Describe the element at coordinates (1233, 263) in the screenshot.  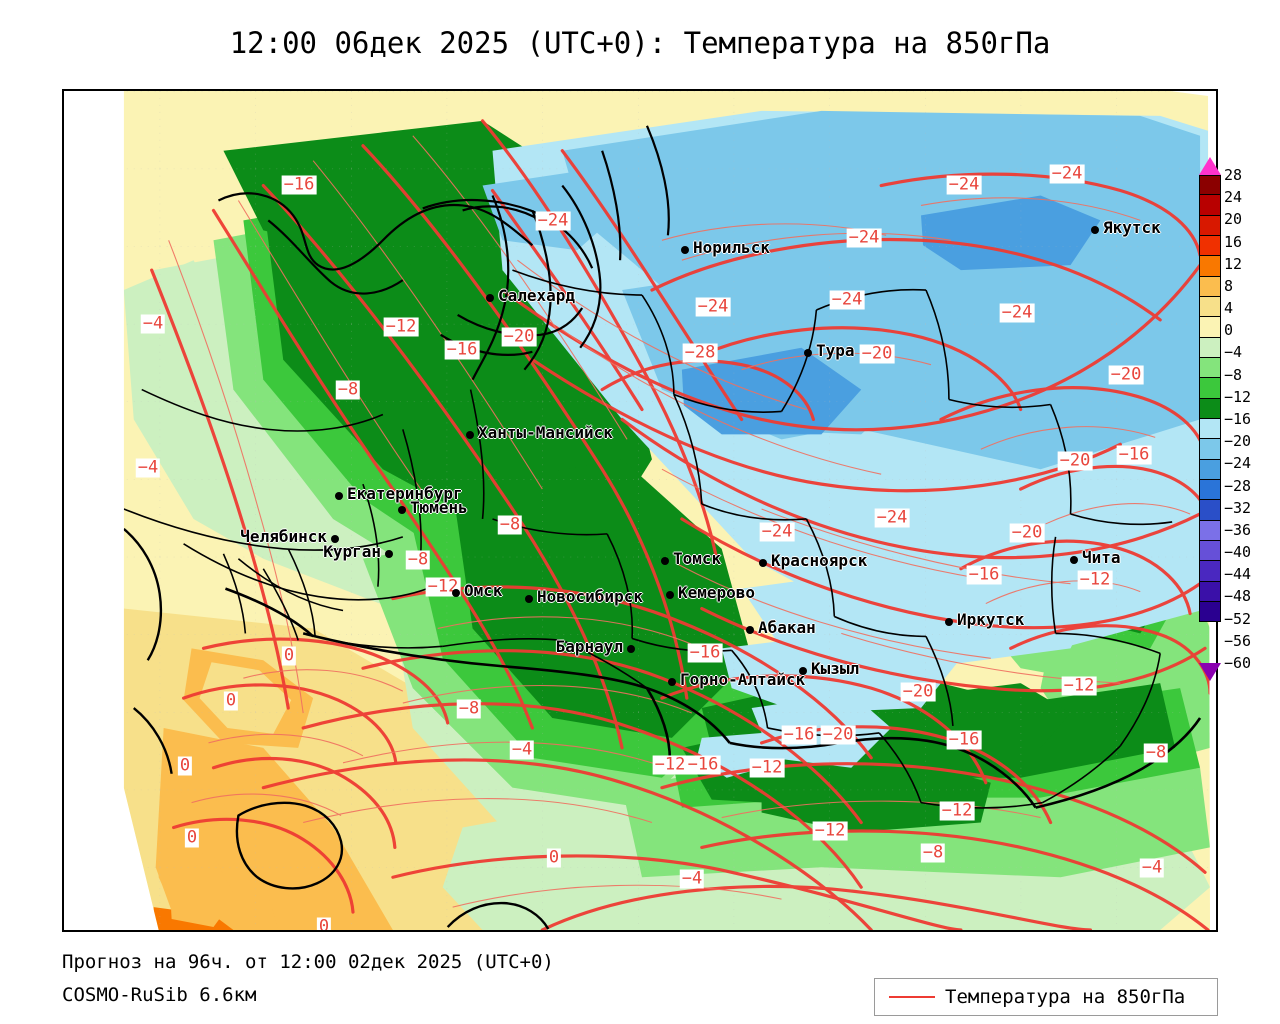
I see `colorbar-tick-12: 12` at that location.